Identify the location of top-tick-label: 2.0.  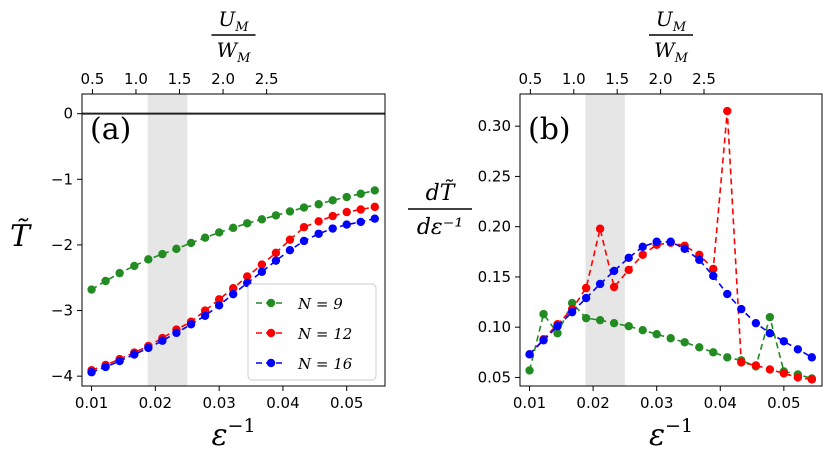
(661, 79).